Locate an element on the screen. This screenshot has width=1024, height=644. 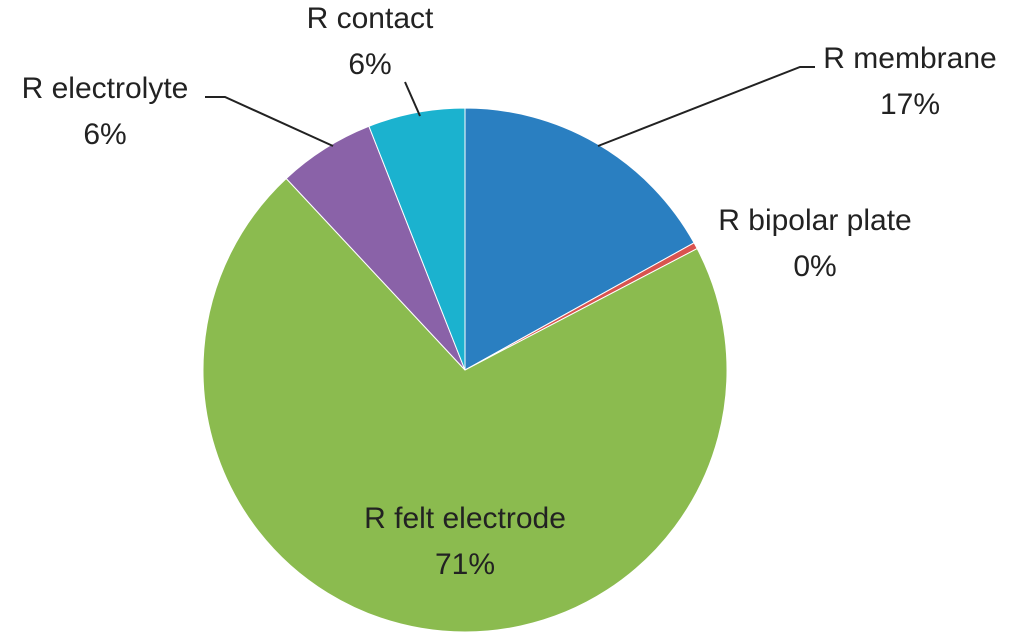
value-label: 17% is located at coordinates (910, 104).